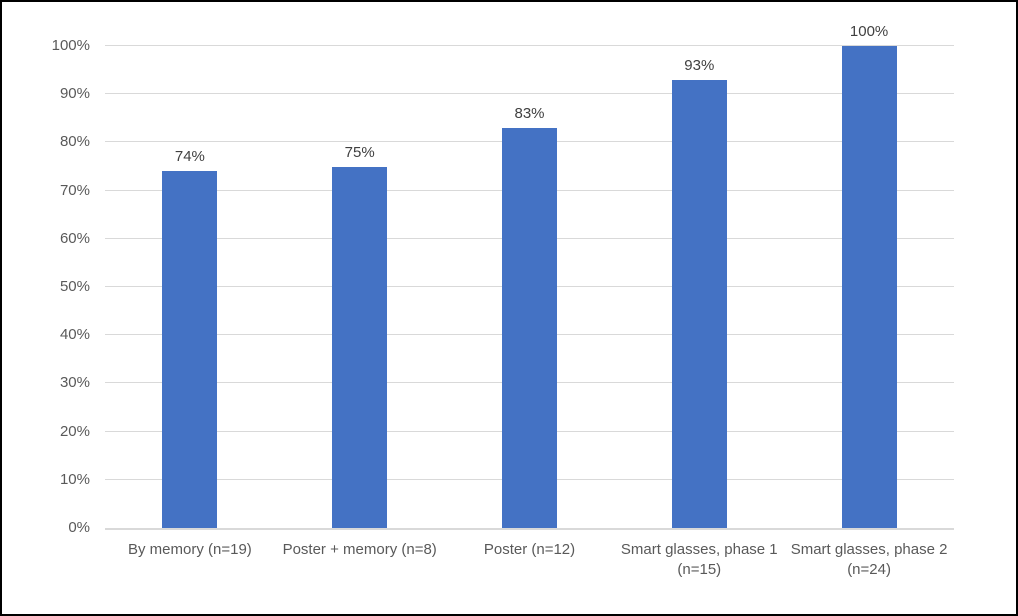  What do you see at coordinates (869, 31) in the screenshot?
I see `bar-value-label: 100%` at bounding box center [869, 31].